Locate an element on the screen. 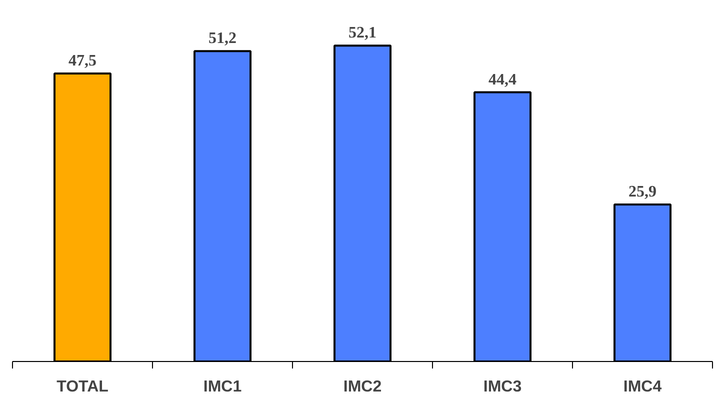 This screenshot has height=401, width=717. data-label: 47,5 is located at coordinates (82, 61).